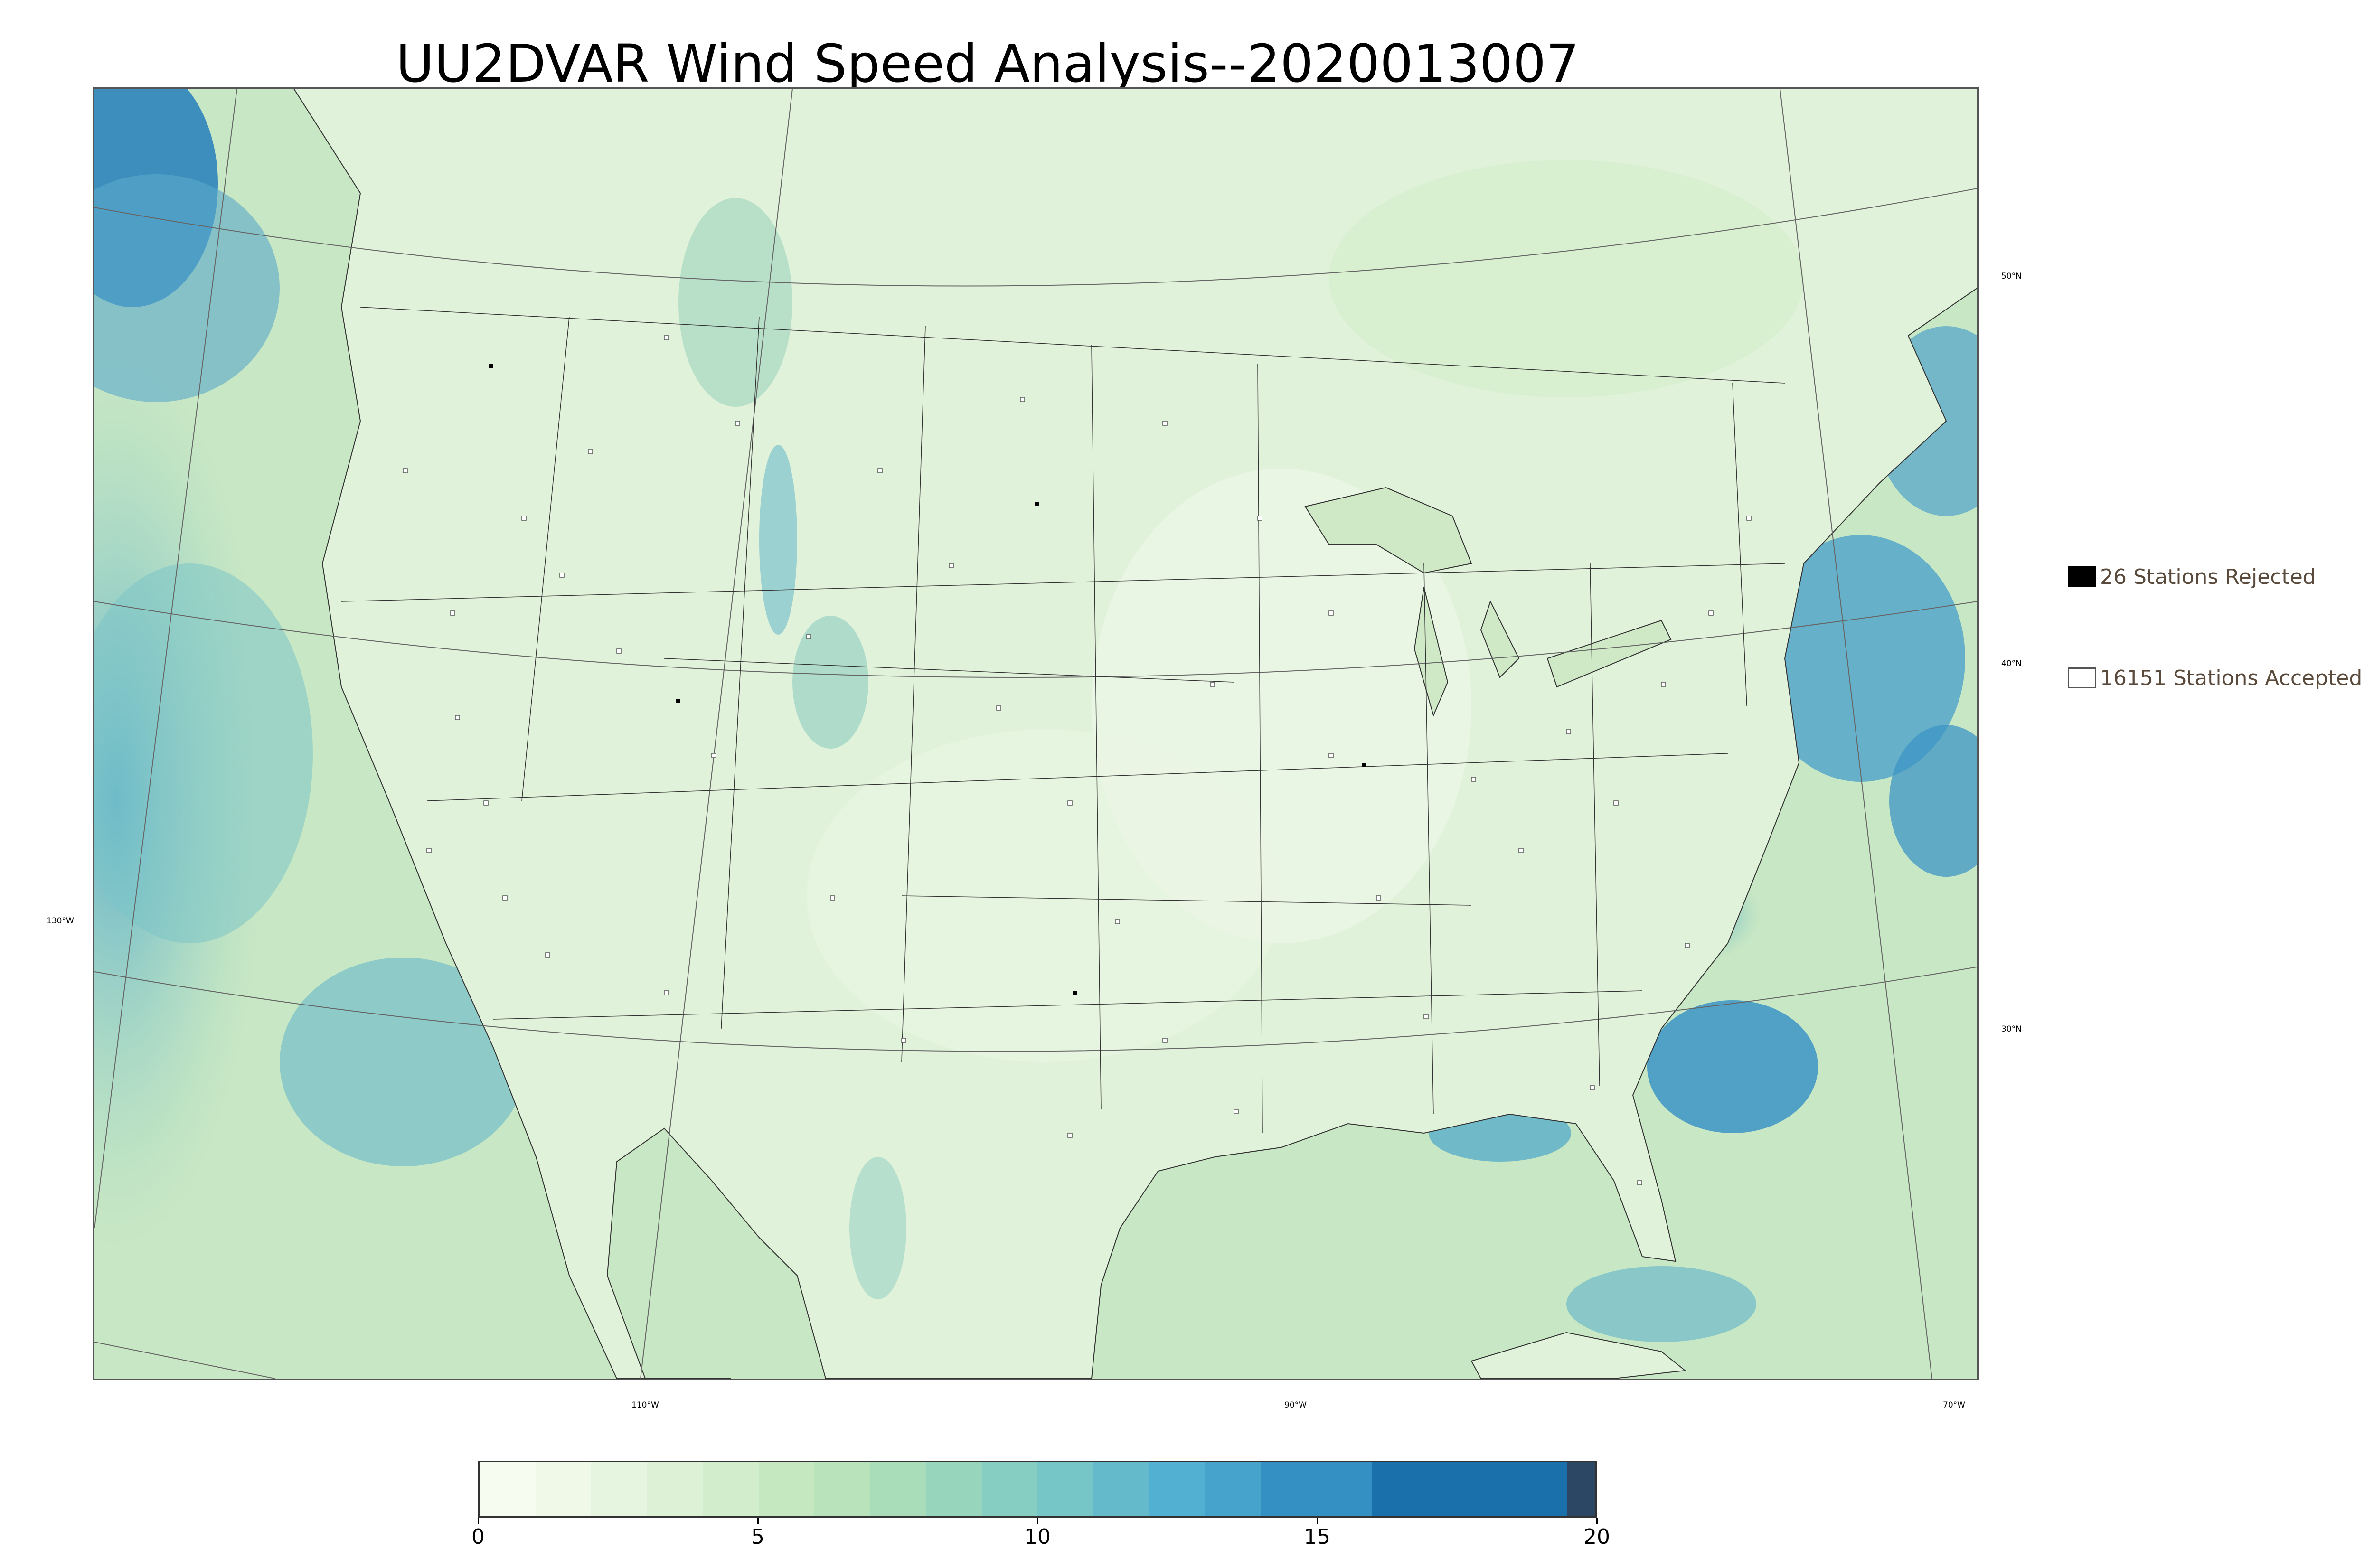  What do you see at coordinates (1954, 1405) in the screenshot?
I see `lon-label-70w: 70°W` at bounding box center [1954, 1405].